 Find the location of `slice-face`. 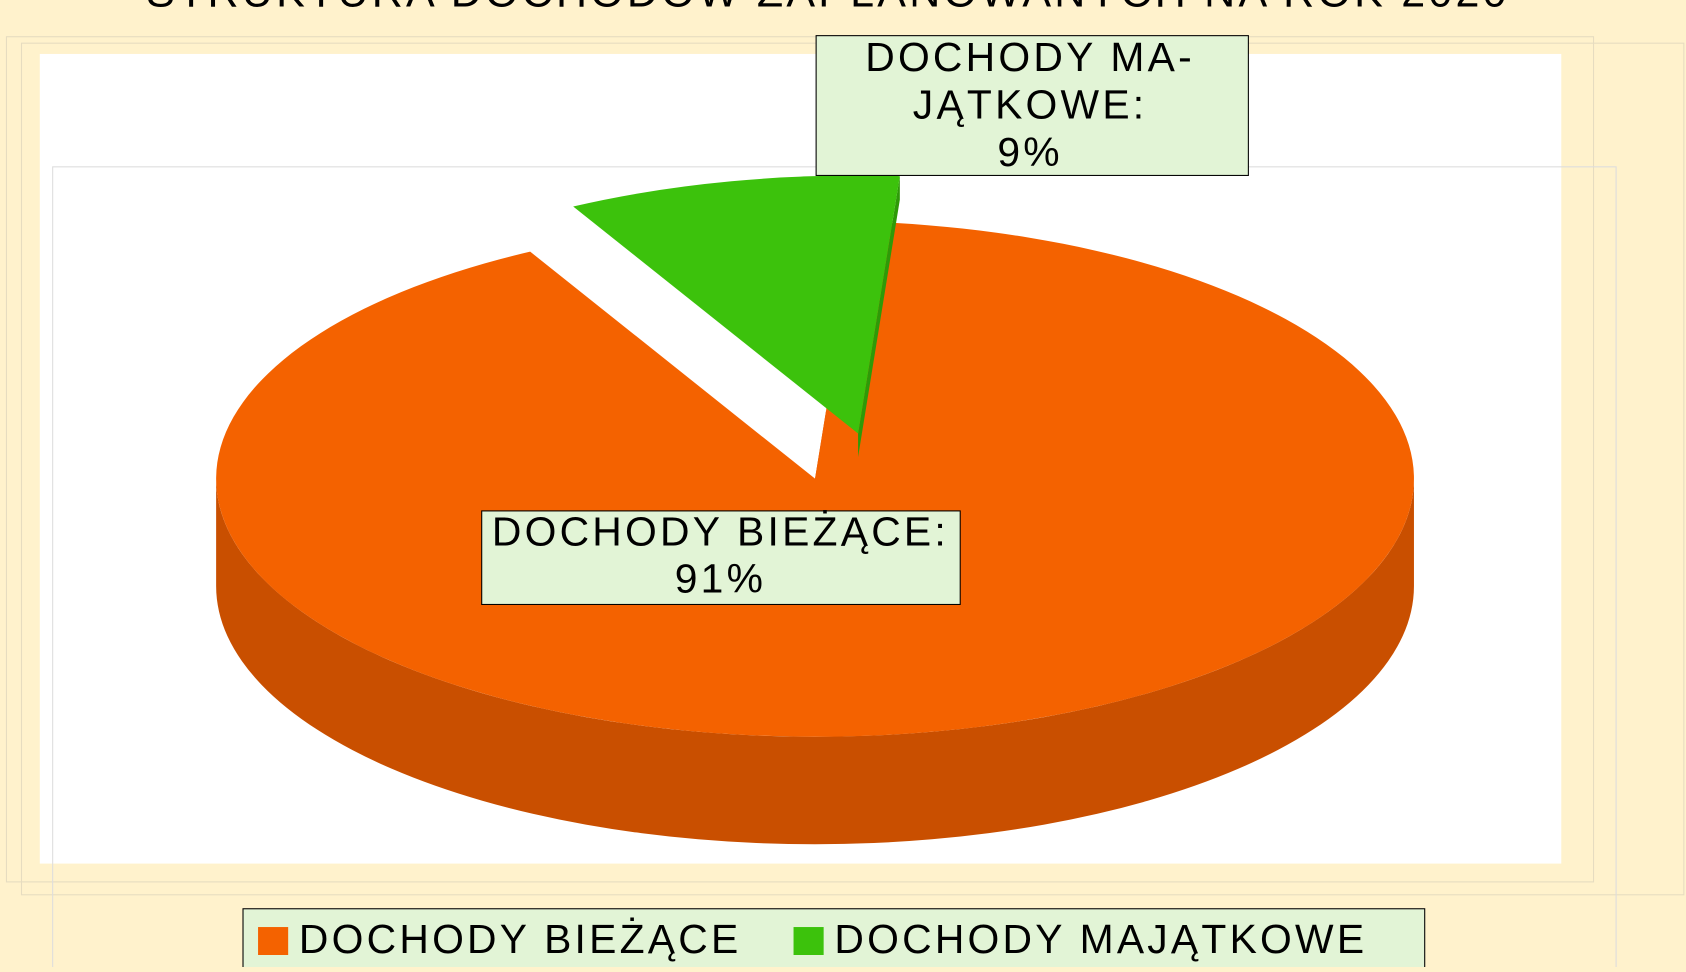

slice-face is located at coordinates (879, 317).